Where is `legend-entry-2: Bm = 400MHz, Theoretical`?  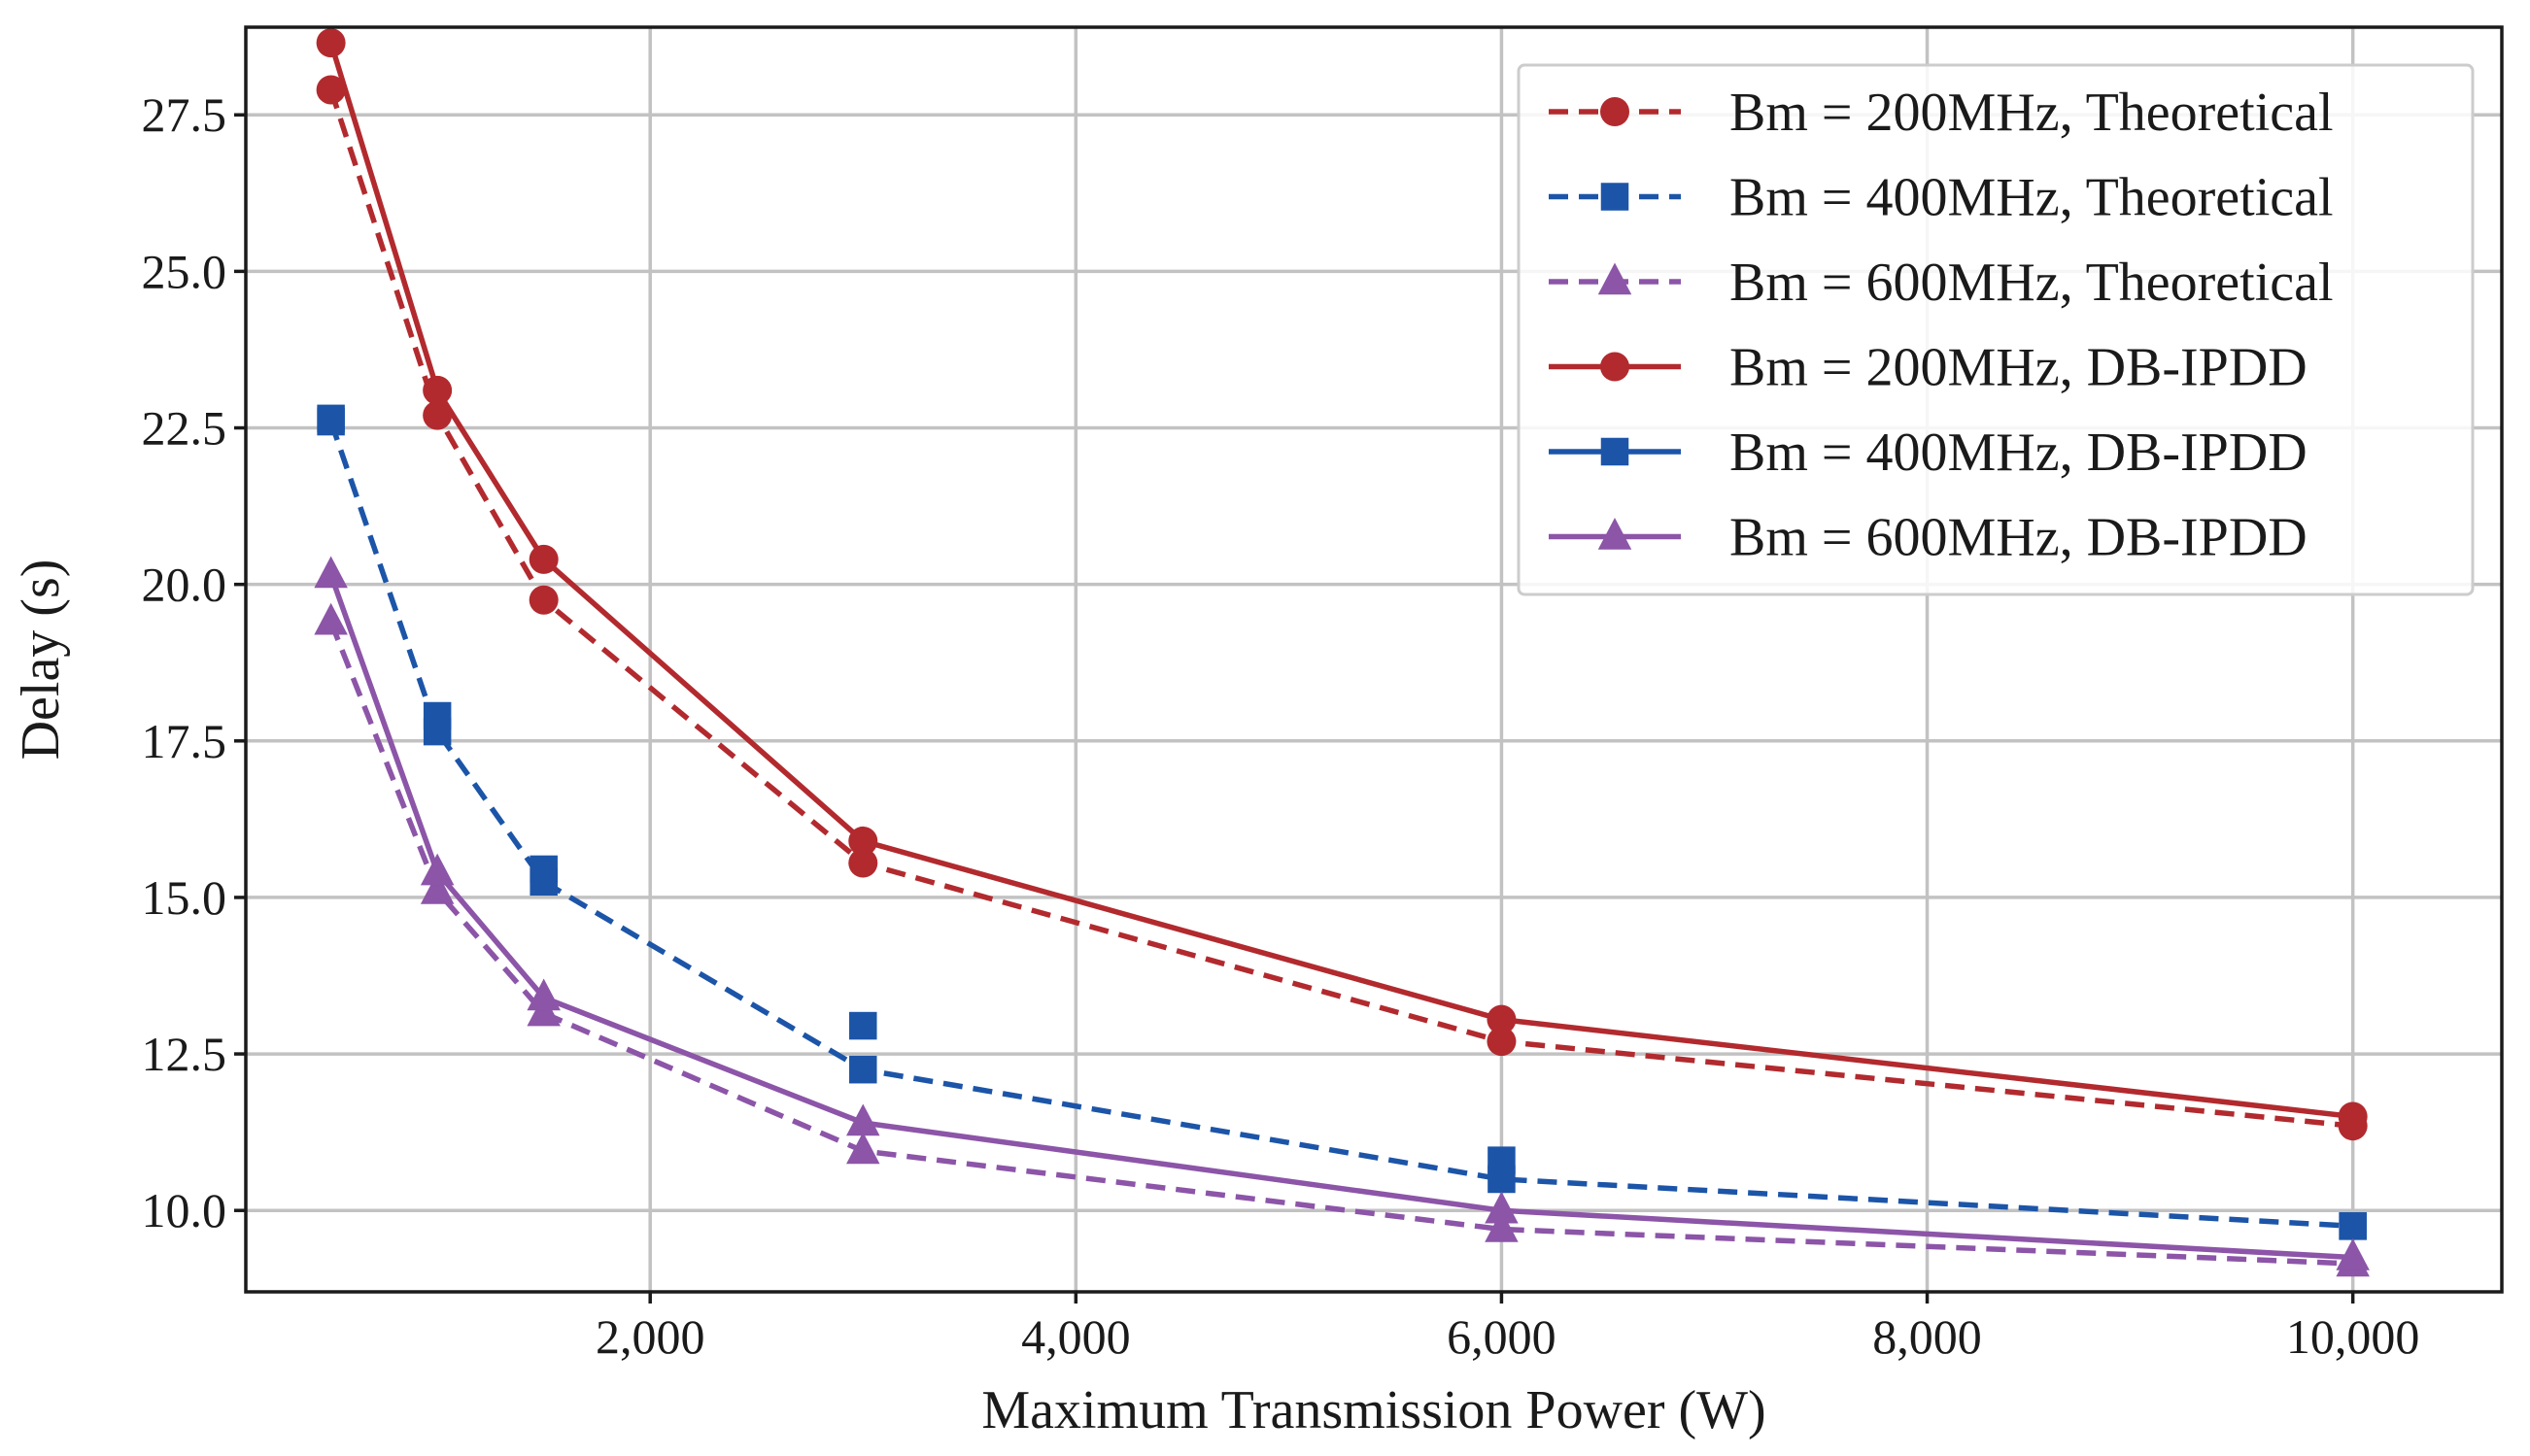
legend-entry-2: Bm = 400MHz, Theoretical is located at coordinates (1942, 198).